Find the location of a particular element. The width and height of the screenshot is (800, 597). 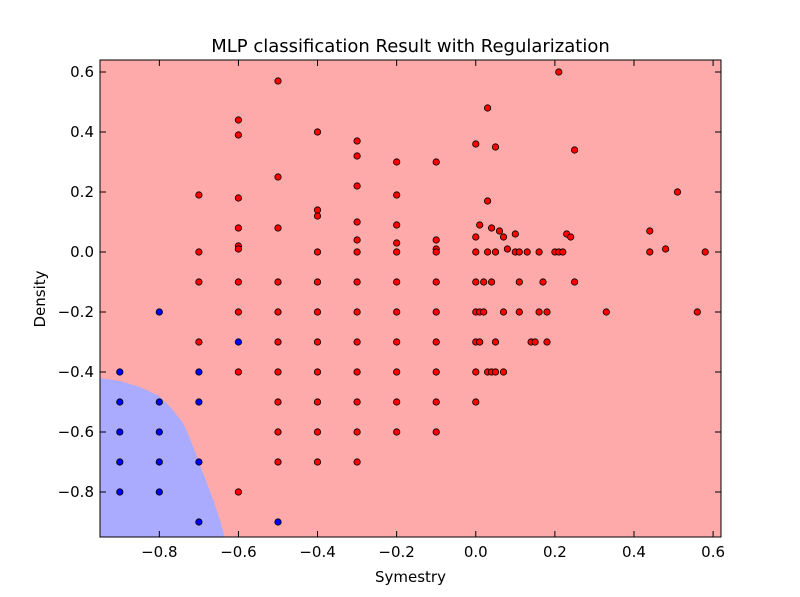

x-tick-label: −0.4 is located at coordinates (317, 552).